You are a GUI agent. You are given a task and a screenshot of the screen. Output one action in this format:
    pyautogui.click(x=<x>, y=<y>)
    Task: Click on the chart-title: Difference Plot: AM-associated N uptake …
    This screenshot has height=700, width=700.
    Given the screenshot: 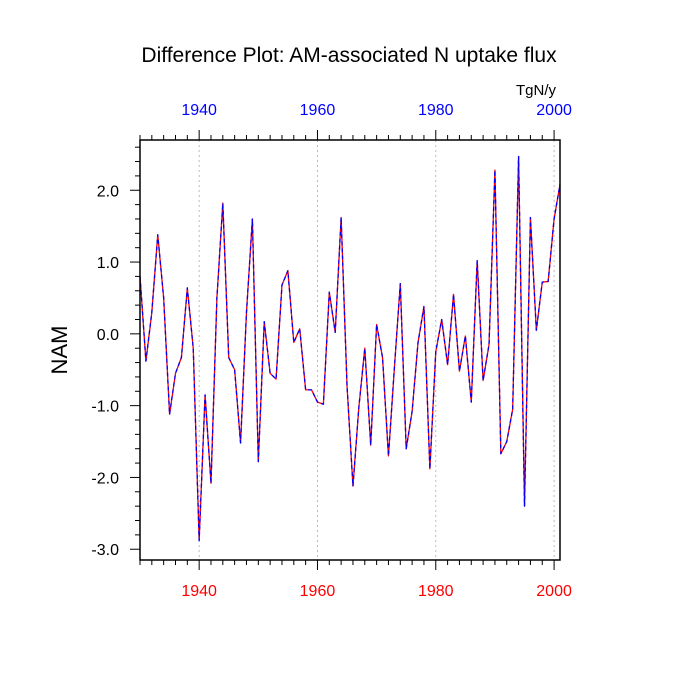 What is the action you would take?
    pyautogui.click(x=349, y=55)
    